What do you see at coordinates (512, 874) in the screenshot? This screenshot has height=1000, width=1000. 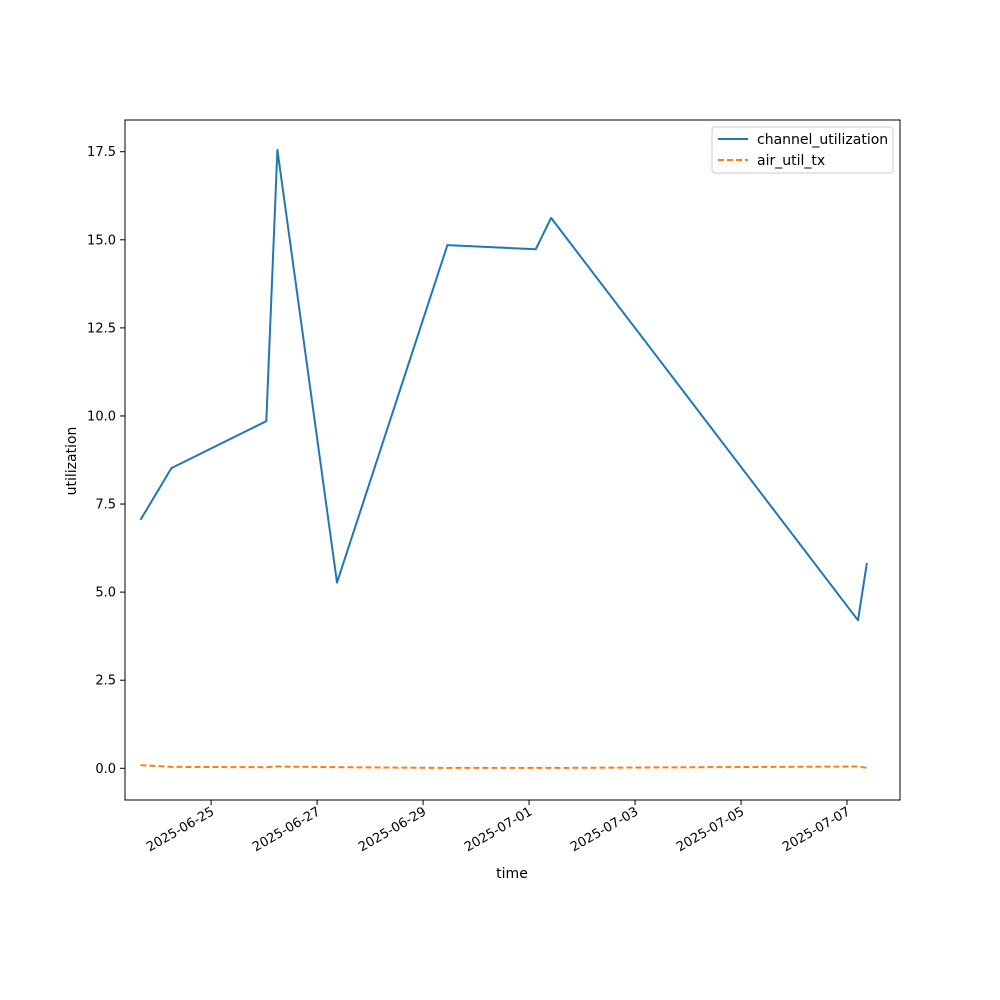 I see `x-axis-label: time` at bounding box center [512, 874].